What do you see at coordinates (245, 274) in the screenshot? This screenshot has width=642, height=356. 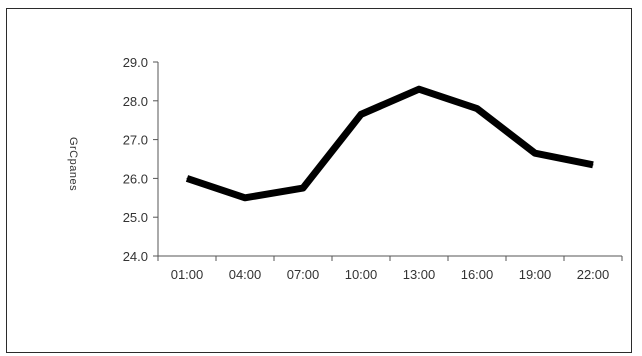 I see `x-tick-label: 04:00` at bounding box center [245, 274].